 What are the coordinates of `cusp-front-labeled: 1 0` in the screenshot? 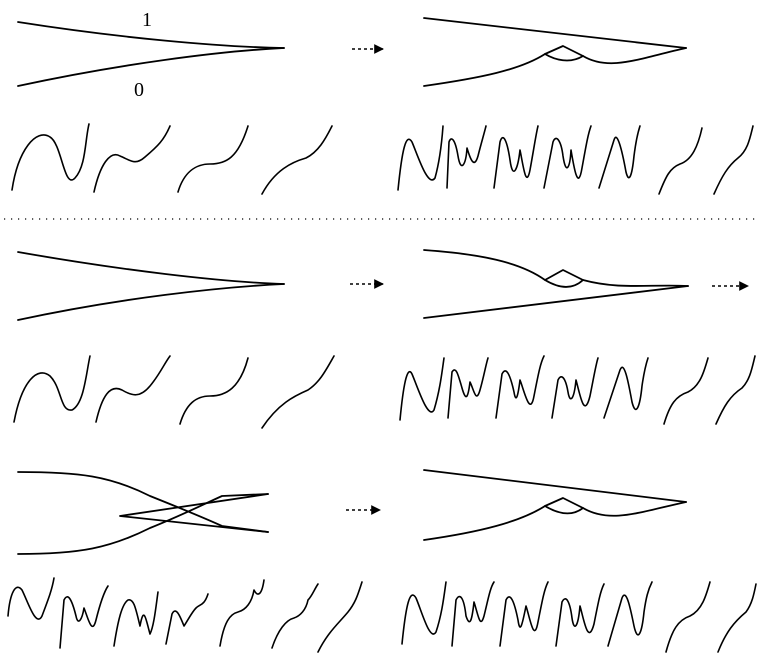 It's located at (151, 55).